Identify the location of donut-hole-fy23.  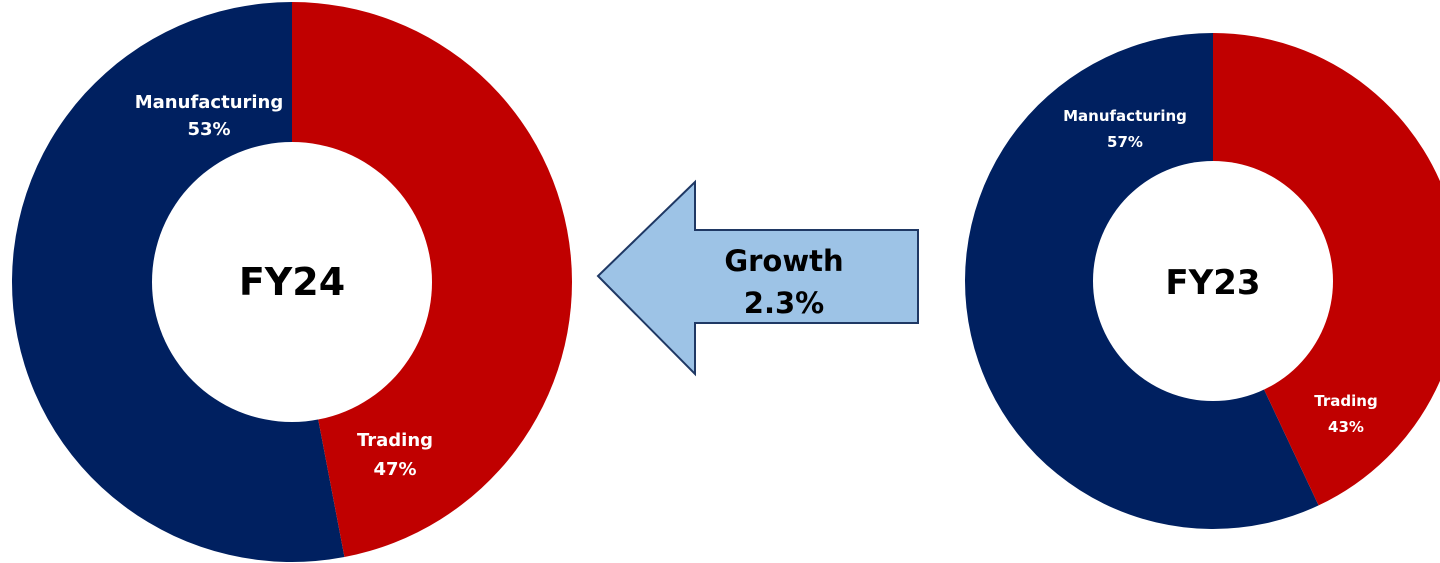
(1213, 281).